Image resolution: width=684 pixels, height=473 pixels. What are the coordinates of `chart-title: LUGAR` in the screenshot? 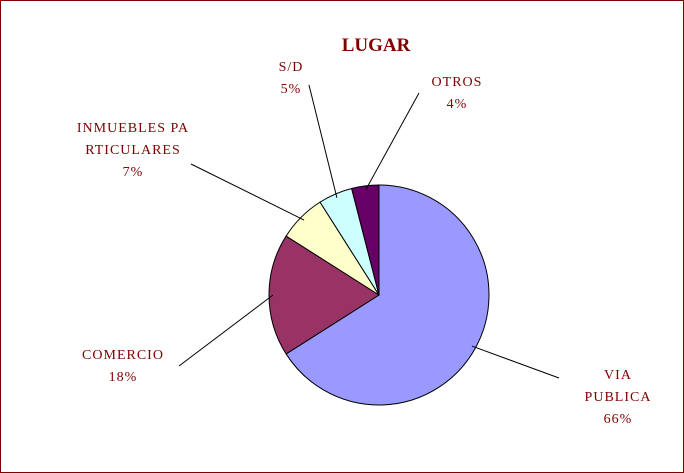 It's located at (376, 45).